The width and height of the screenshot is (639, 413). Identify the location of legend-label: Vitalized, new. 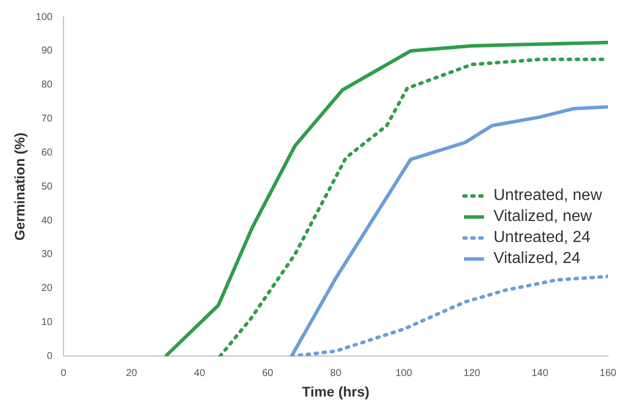
(542, 217).